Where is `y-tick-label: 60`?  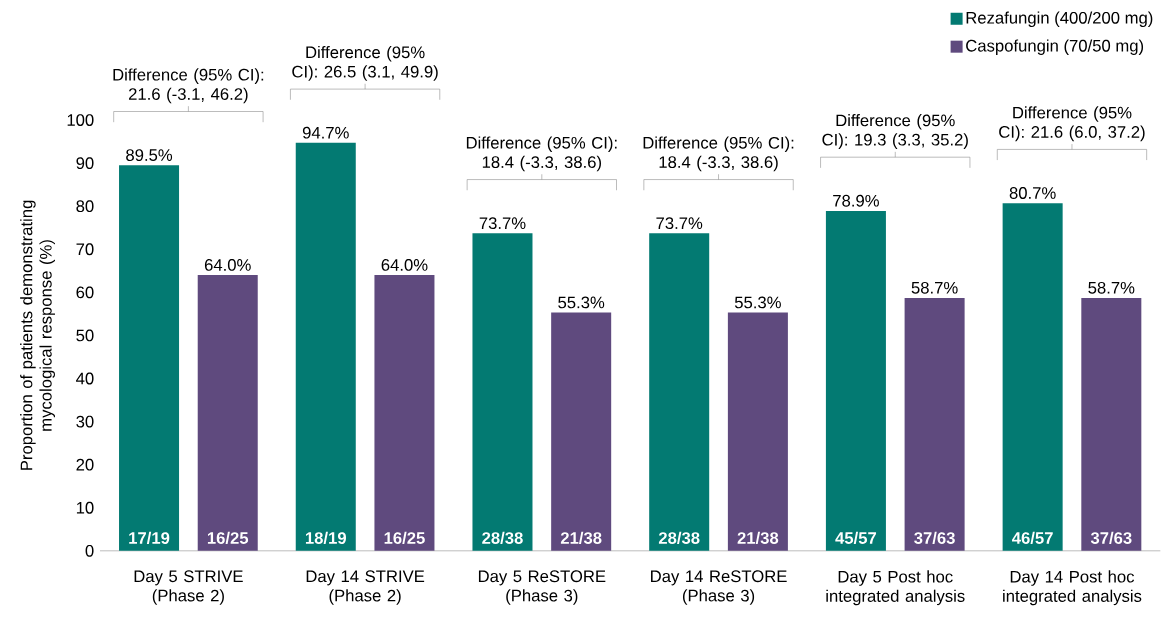
y-tick-label: 60 is located at coordinates (85, 292).